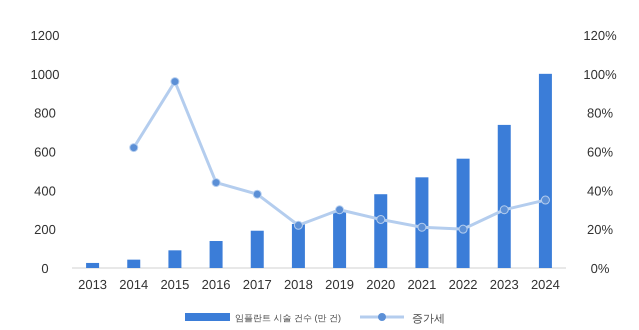  What do you see at coordinates (45, 230) in the screenshot?
I see `y-tick-label: 200` at bounding box center [45, 230].